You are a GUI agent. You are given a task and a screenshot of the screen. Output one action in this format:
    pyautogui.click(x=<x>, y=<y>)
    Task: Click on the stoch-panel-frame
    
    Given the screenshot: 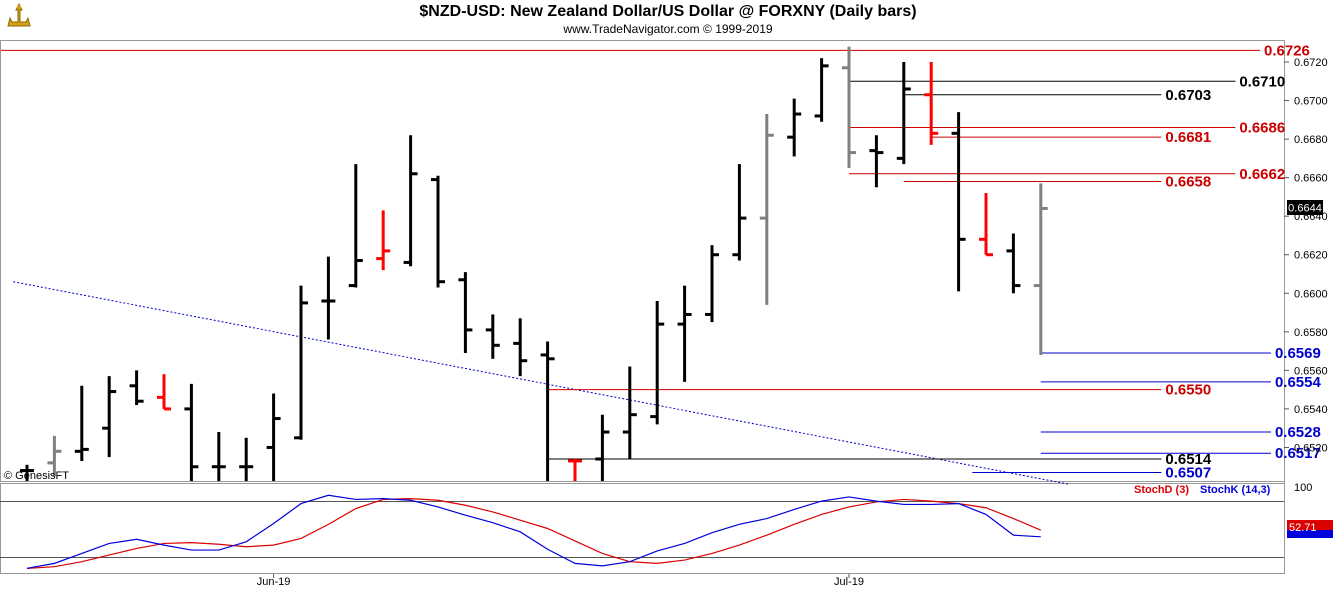 What is the action you would take?
    pyautogui.click(x=642, y=528)
    